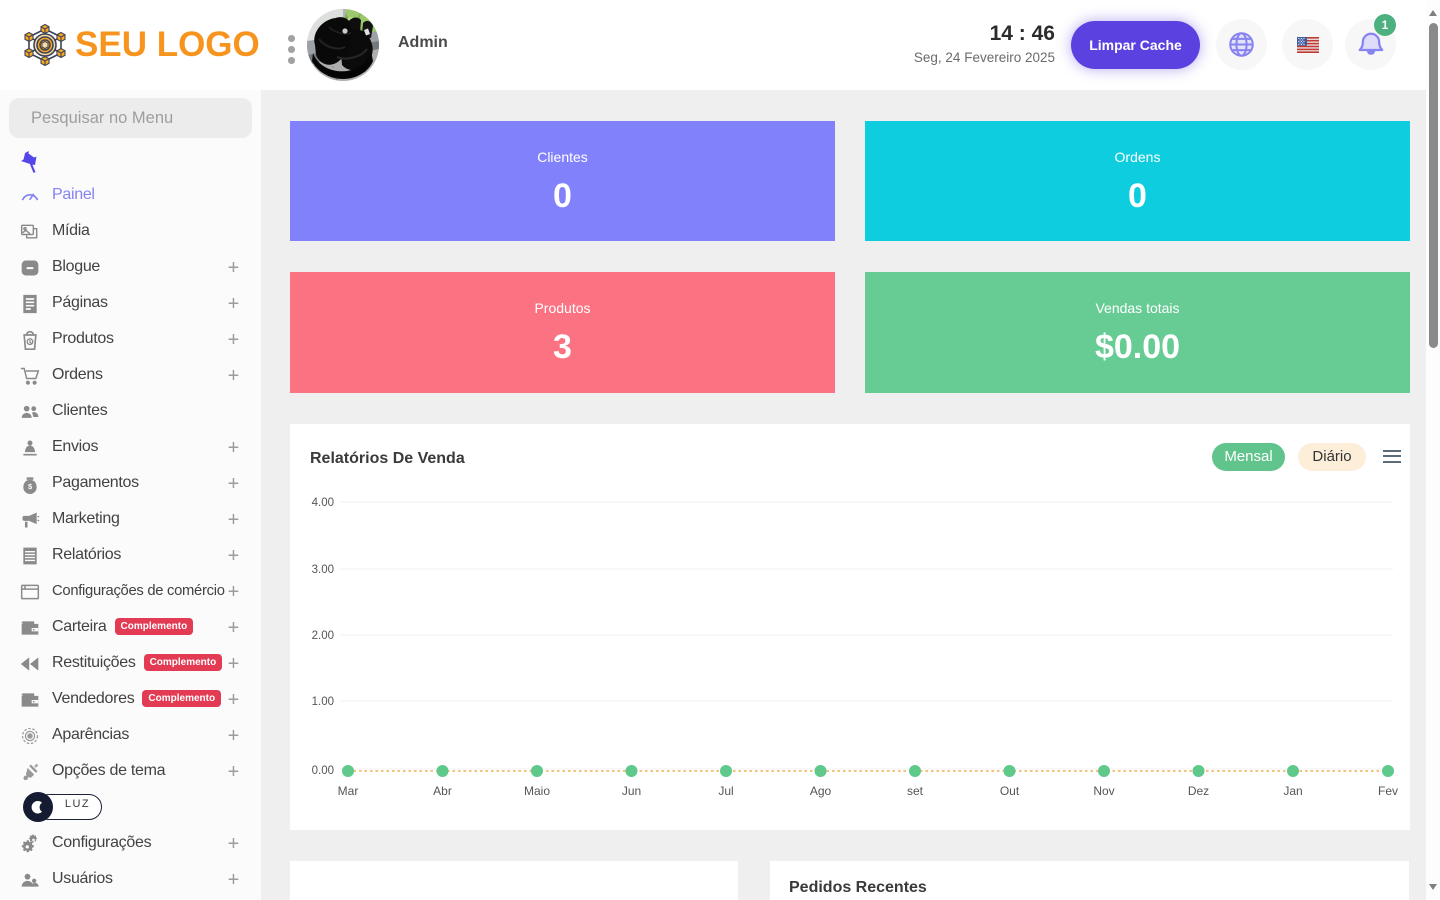 Image resolution: width=1440 pixels, height=900 pixels. What do you see at coordinates (442, 791) in the screenshot?
I see `svg-text: Abr` at bounding box center [442, 791].